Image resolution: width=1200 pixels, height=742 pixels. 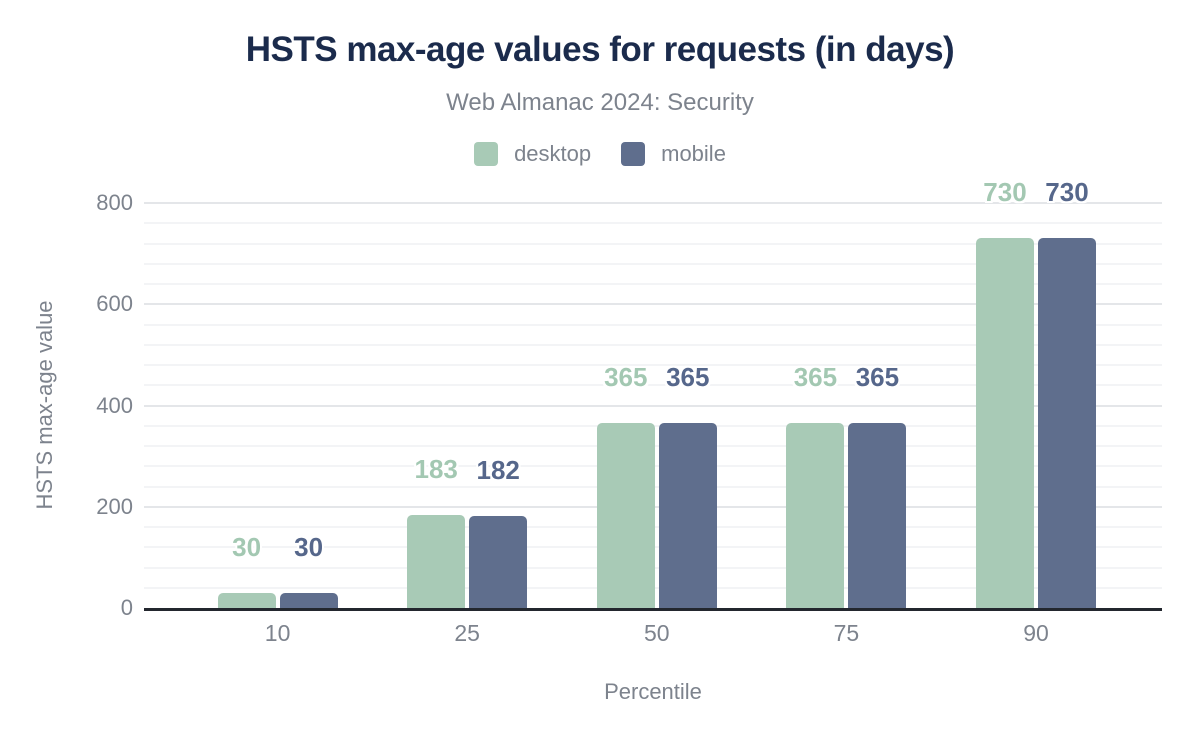 What do you see at coordinates (600, 154) in the screenshot?
I see `legend: desktop mobile` at bounding box center [600, 154].